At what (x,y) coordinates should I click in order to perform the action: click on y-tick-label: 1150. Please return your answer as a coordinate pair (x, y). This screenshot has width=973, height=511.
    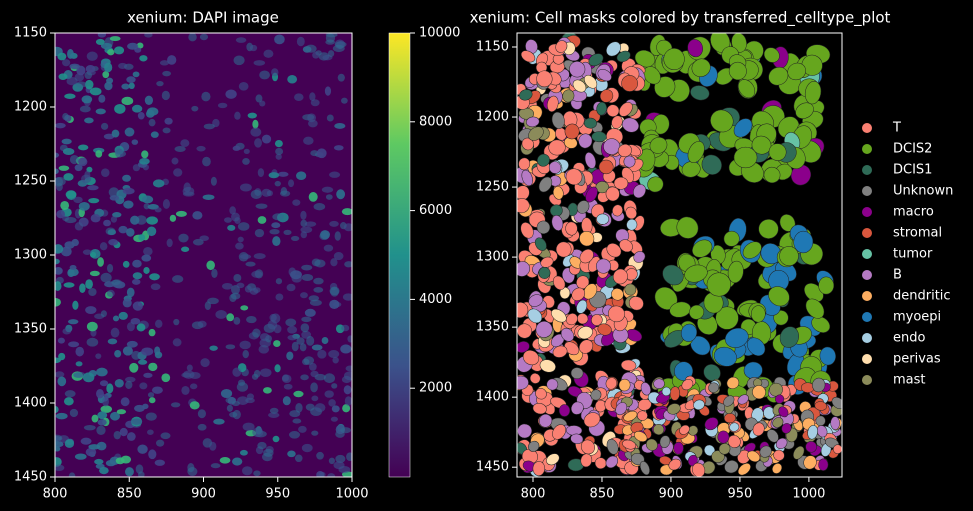
    Looking at the image, I should click on (492, 47).